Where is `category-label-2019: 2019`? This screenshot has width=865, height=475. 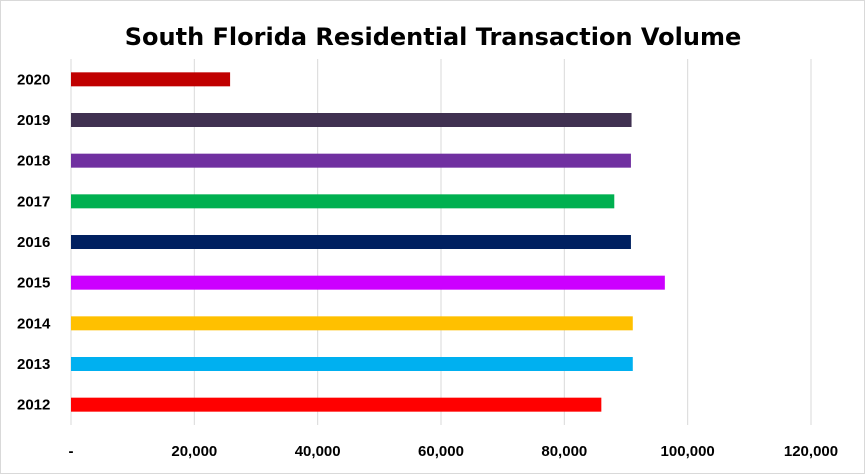
category-label-2019: 2019 is located at coordinates (33, 120).